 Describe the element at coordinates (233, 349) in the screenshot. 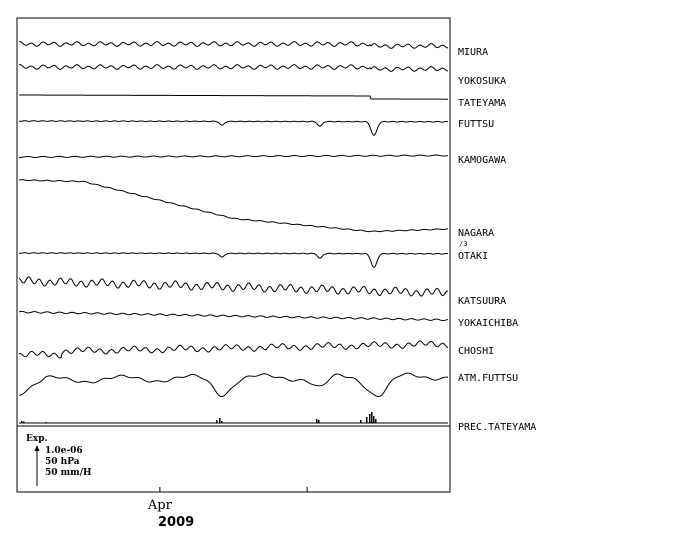

I see `trace-choshi` at that location.